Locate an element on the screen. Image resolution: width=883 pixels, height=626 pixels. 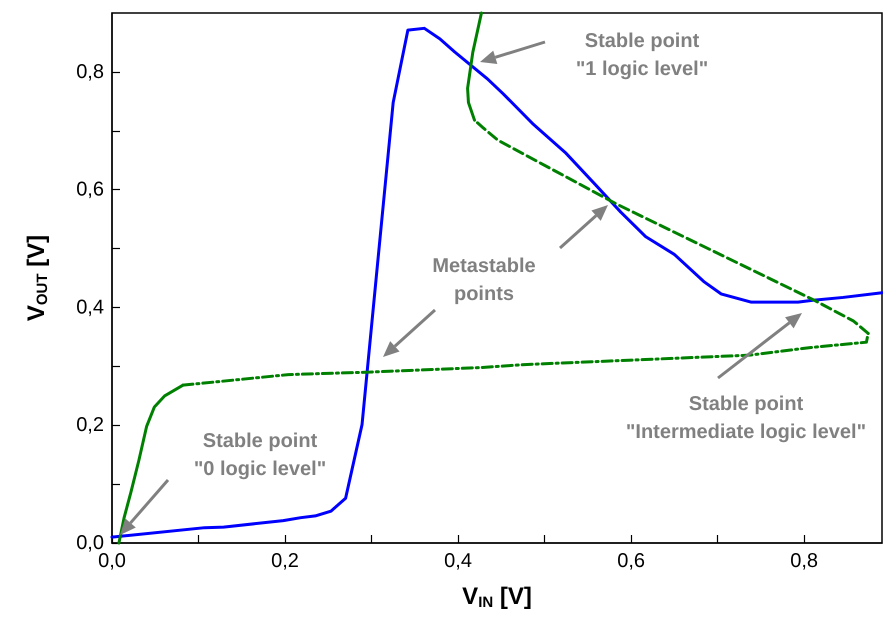
x-tick-label: 0,6 is located at coordinates (631, 561).